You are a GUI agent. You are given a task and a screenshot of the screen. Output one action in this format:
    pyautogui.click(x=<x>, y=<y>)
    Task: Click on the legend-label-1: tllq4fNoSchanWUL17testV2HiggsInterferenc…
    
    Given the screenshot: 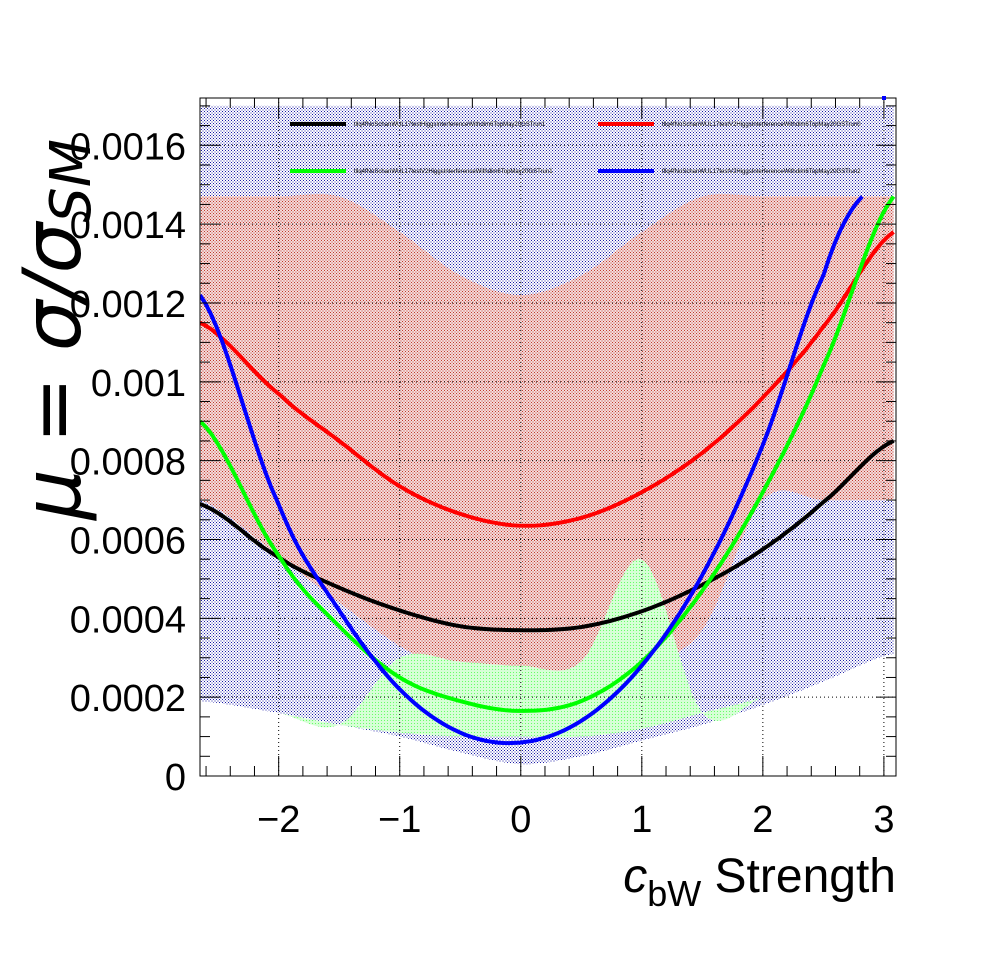 What is the action you would take?
    pyautogui.click(x=761, y=125)
    